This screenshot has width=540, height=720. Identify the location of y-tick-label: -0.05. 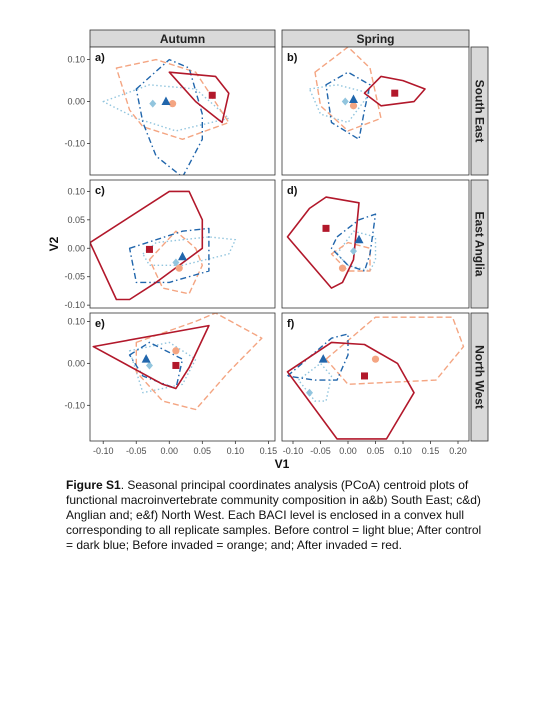
(74, 277).